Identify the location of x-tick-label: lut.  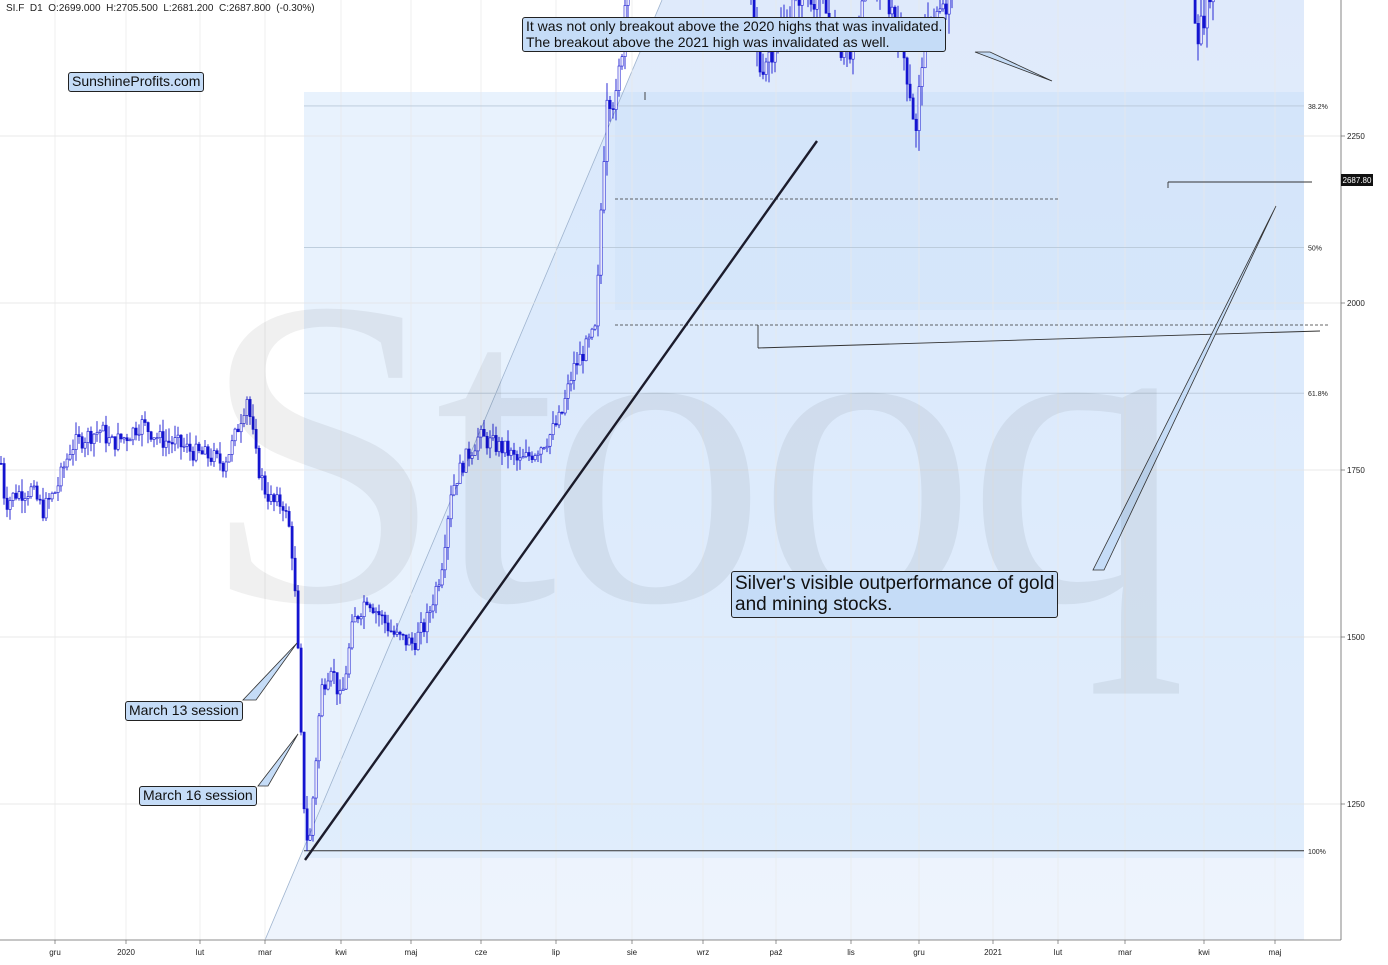
(200, 952).